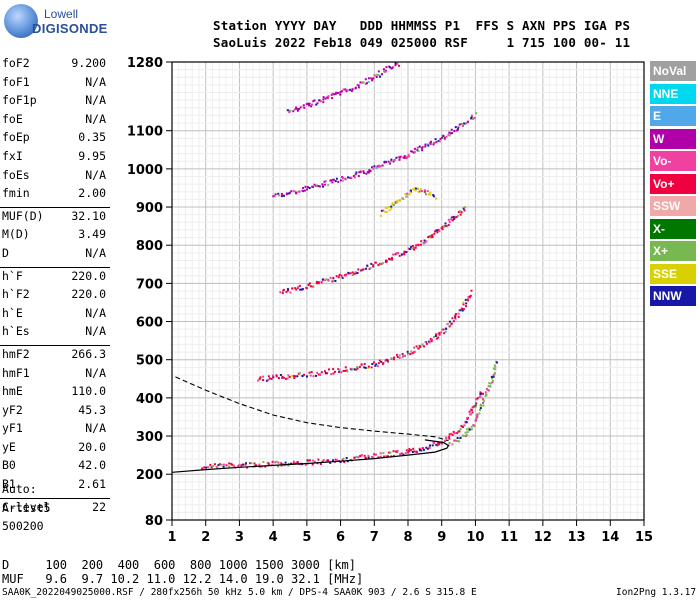  What do you see at coordinates (273, 537) in the screenshot?
I see `x-tick-label: 4` at bounding box center [273, 537].